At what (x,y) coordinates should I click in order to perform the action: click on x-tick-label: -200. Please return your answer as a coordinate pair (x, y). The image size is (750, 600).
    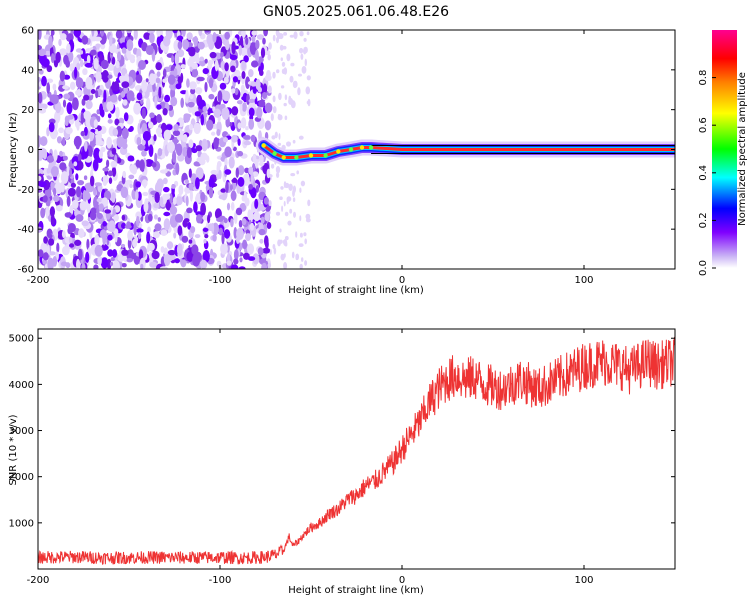
    Looking at the image, I should click on (38, 580).